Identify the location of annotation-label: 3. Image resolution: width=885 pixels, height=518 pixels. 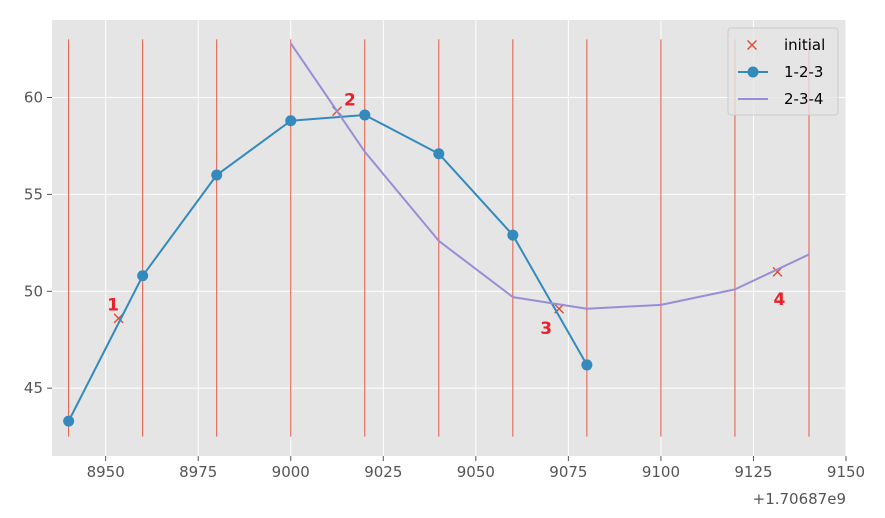
(546, 329).